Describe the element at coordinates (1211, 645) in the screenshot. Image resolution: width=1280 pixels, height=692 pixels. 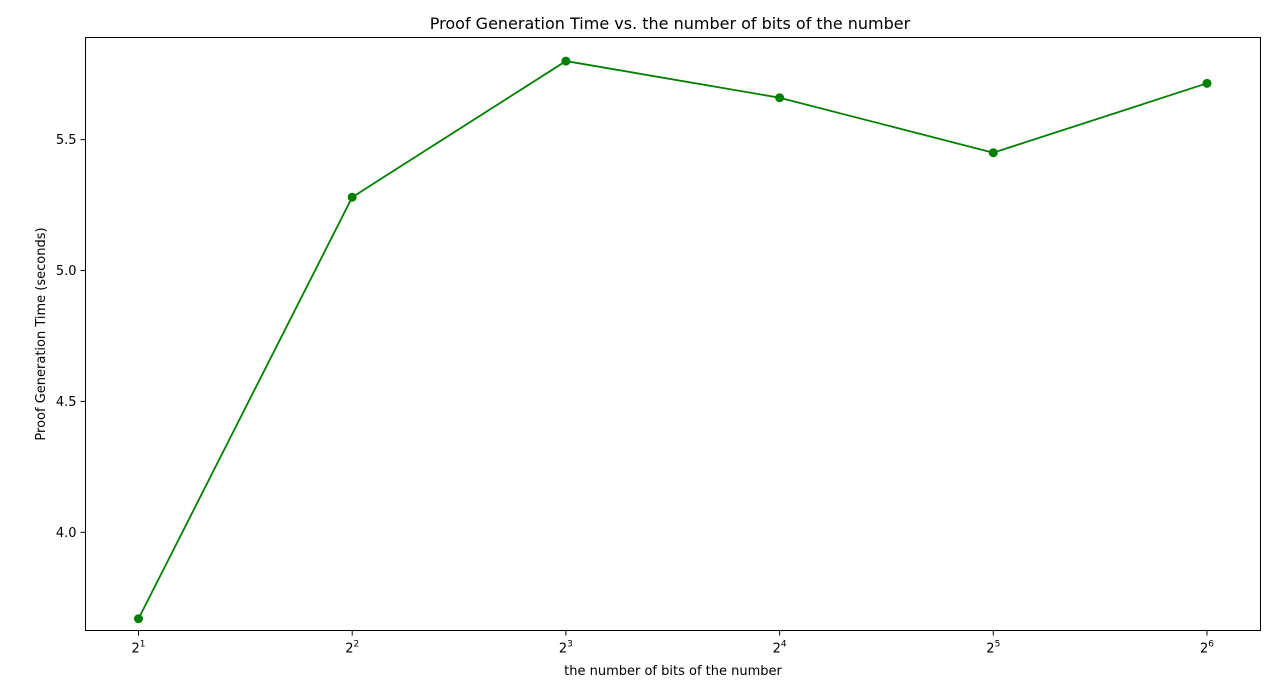
I see `x-tick-exponent: 6` at that location.